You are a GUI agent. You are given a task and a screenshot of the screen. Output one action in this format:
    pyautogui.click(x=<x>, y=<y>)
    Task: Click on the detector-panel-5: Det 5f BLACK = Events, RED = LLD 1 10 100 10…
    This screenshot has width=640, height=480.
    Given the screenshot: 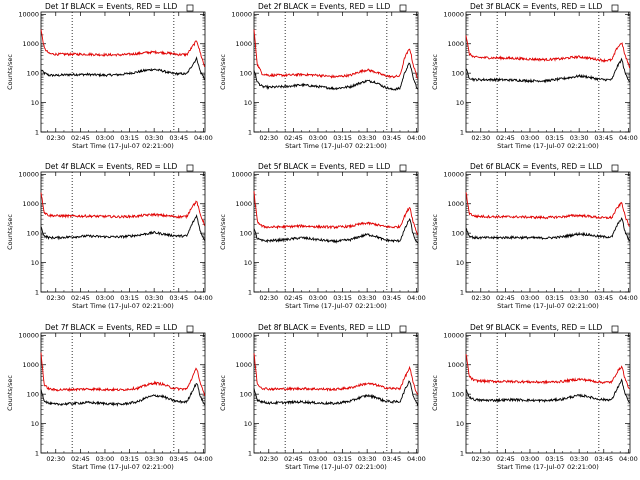 What is the action you would take?
    pyautogui.click(x=322, y=236)
    